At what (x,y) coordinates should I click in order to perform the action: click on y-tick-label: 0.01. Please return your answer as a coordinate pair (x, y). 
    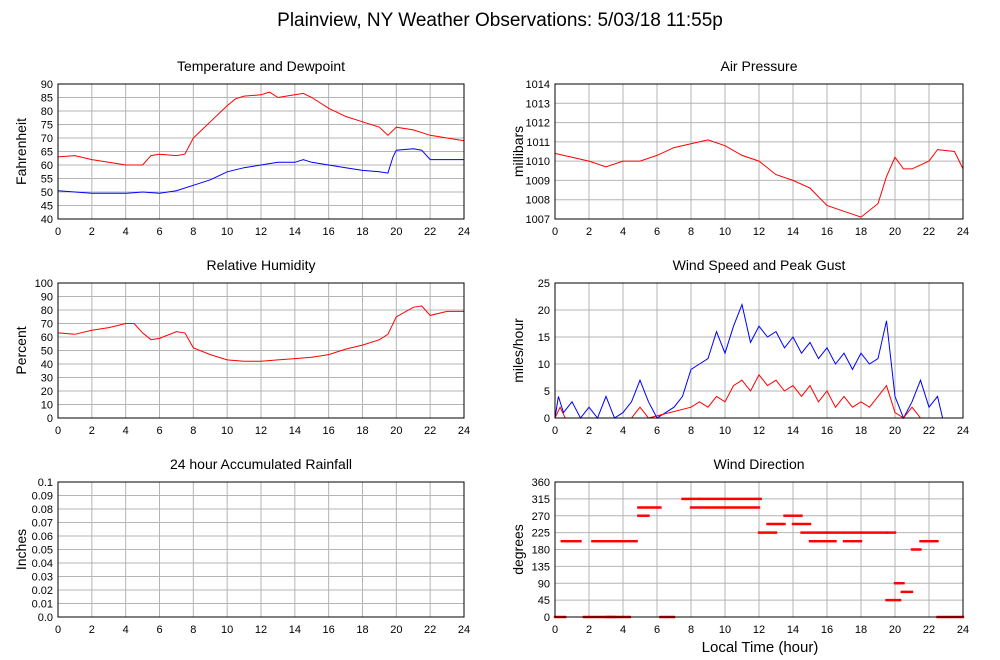
    Looking at the image, I should click on (42, 605).